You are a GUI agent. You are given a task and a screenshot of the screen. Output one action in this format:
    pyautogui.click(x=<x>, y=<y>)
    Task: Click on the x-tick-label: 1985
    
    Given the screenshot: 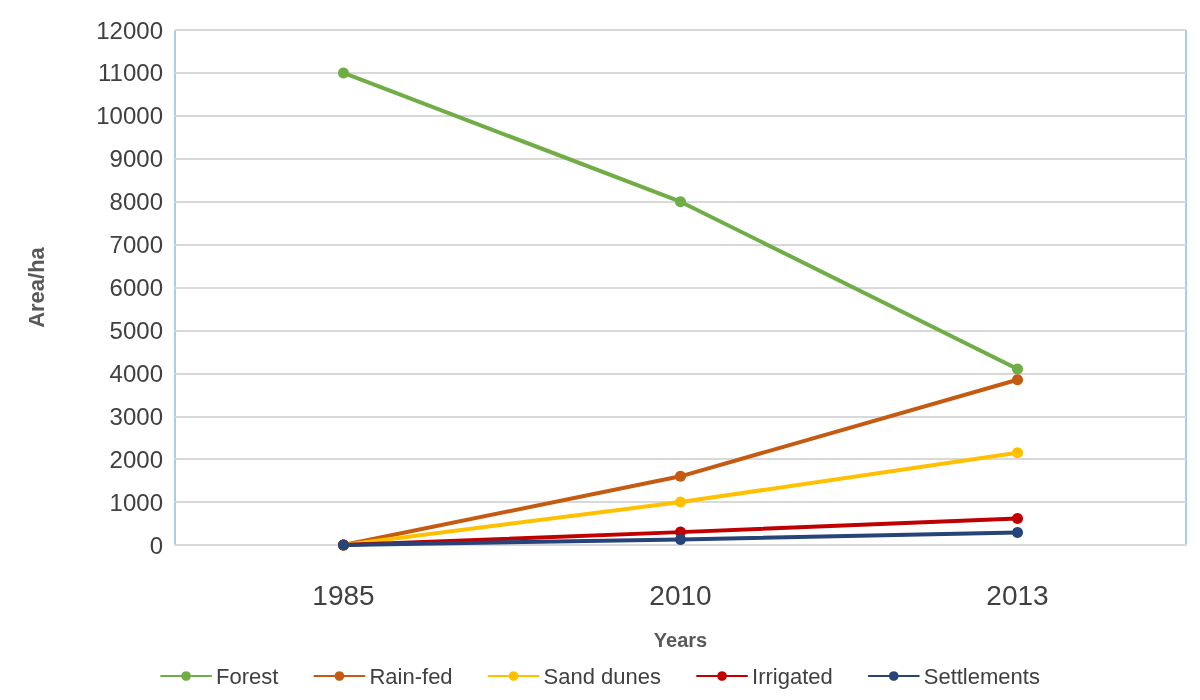 What is the action you would take?
    pyautogui.click(x=343, y=595)
    